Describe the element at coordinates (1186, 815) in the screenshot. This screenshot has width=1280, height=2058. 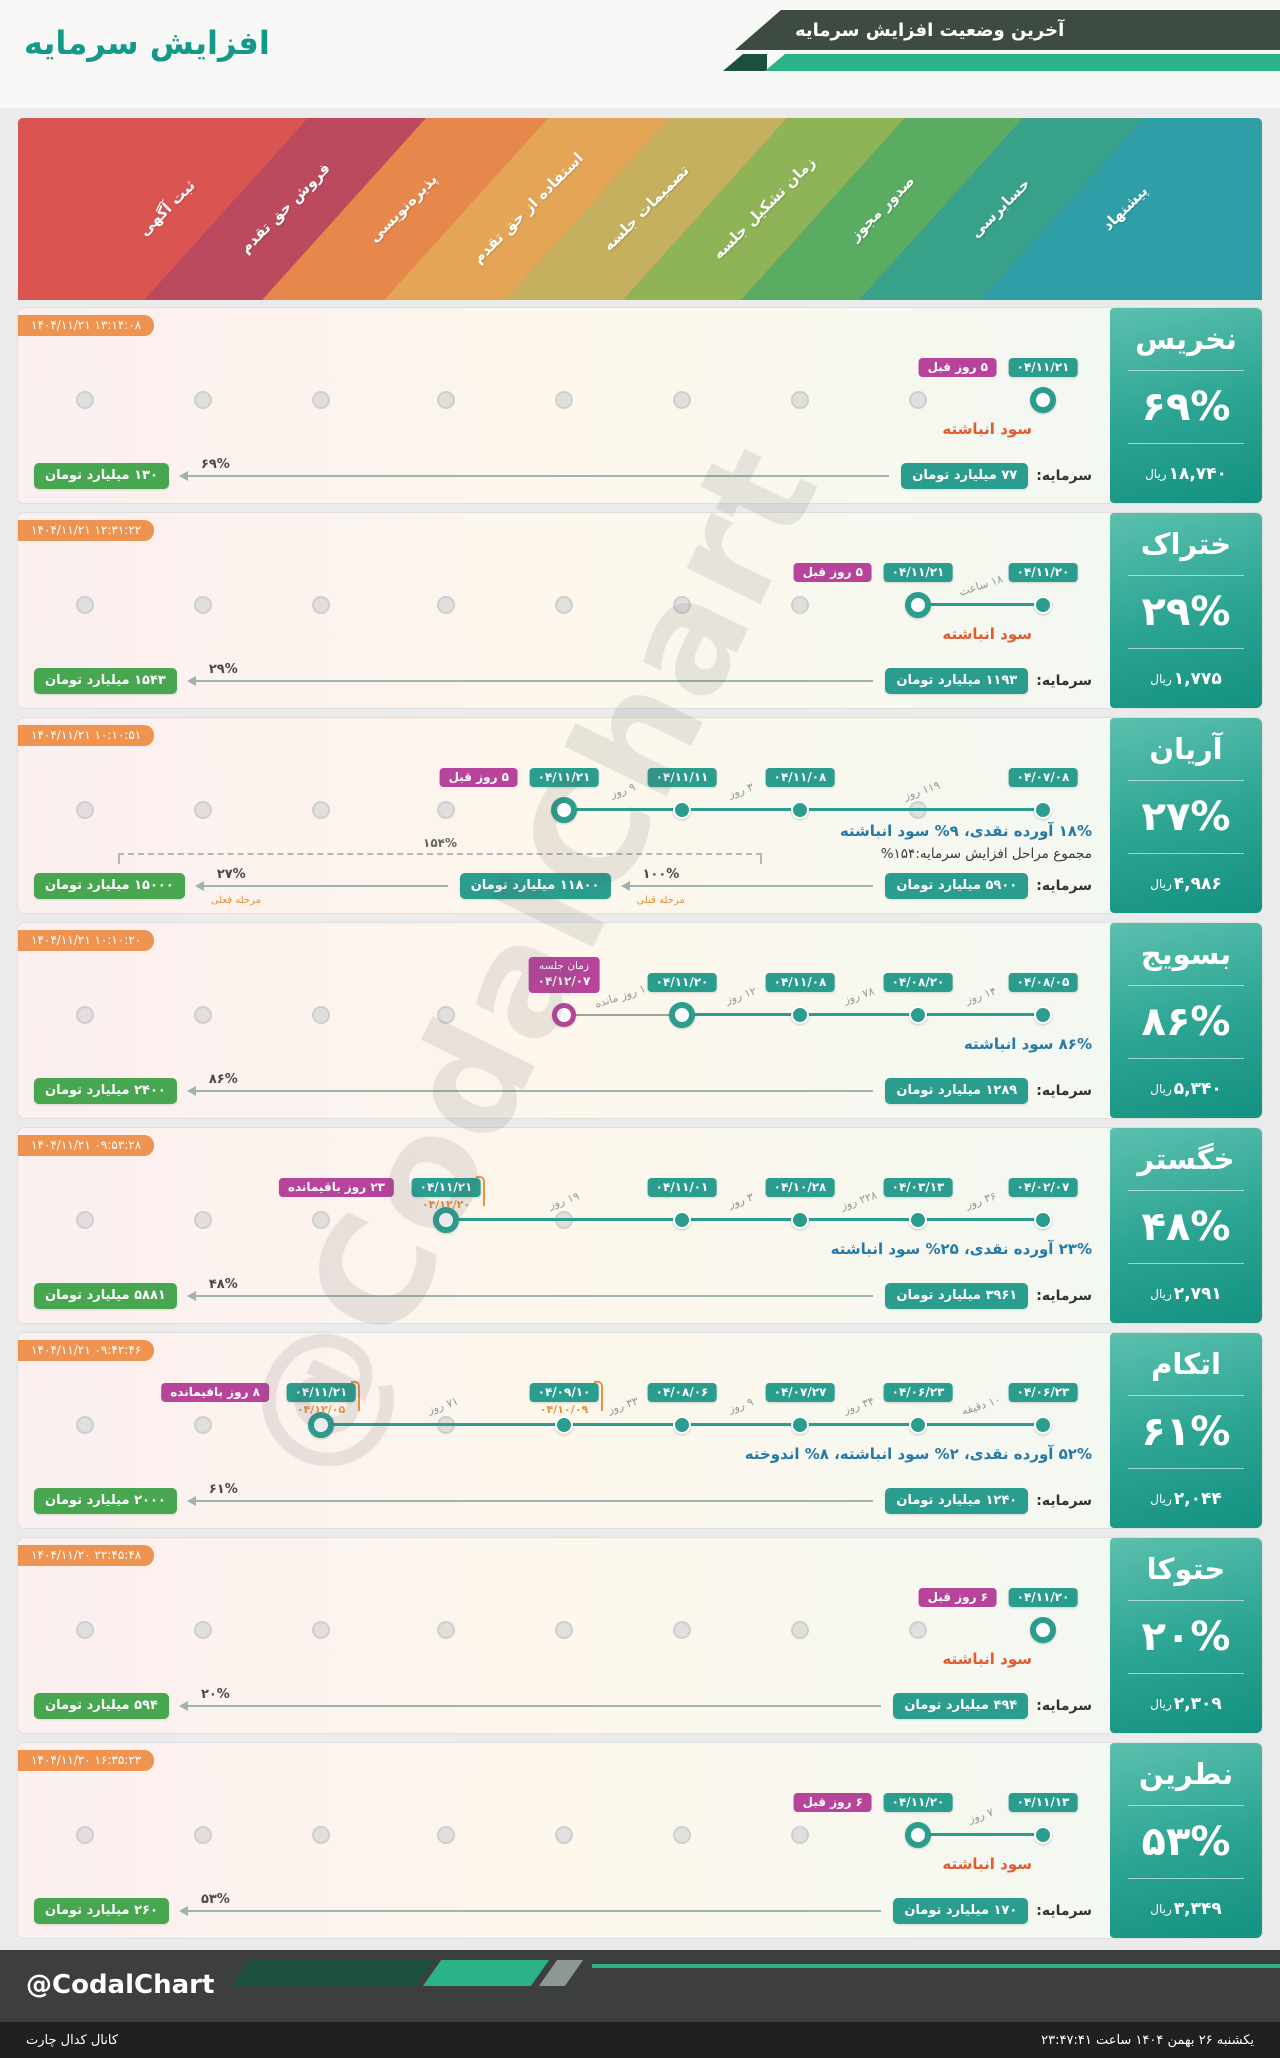
I see `symbol-panel: آریان ۲۷% ۴,۹۸۶ ریال` at that location.